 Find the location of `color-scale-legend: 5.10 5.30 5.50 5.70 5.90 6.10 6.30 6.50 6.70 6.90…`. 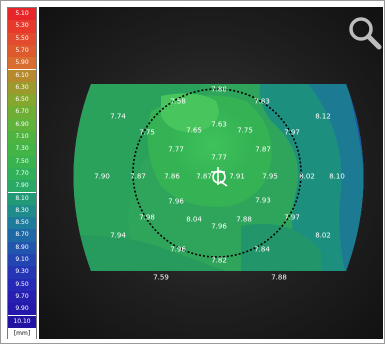

color-scale-legend: 5.10 5.30 5.50 5.70 5.90 6.10 6.30 6.50 6.70 6.90… is located at coordinates (22, 173).